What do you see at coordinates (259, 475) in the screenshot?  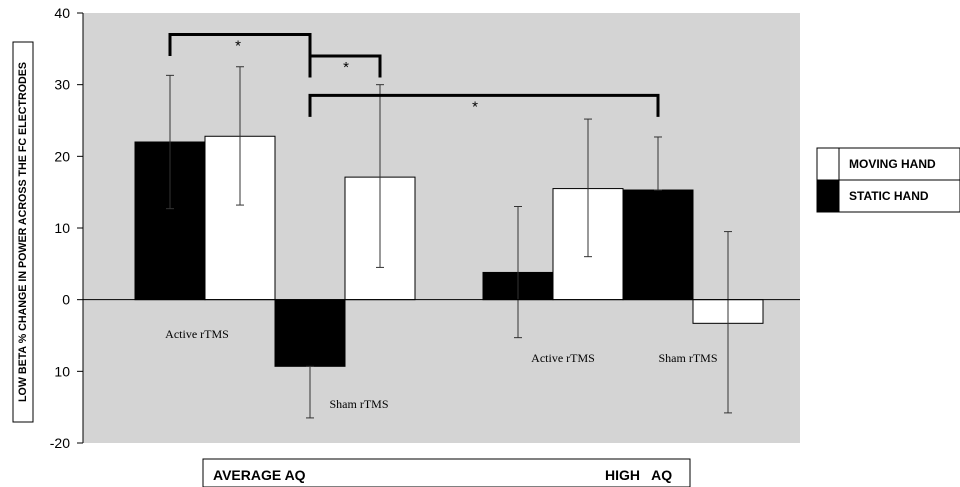 I see `group-label-average-aq: AVERAGE AQ` at bounding box center [259, 475].